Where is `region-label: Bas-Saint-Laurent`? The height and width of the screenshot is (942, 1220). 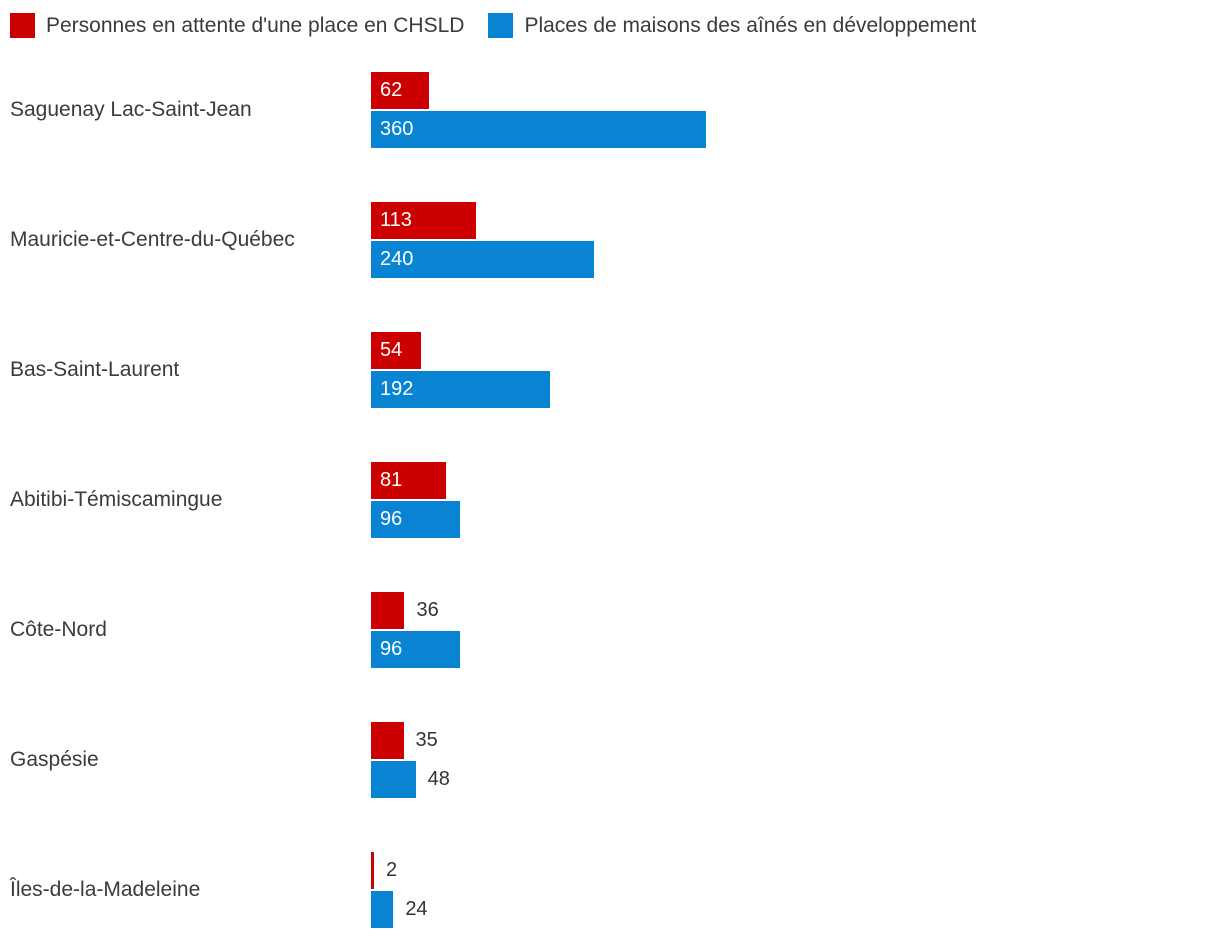
region-label: Bas-Saint-Laurent is located at coordinates (95, 369).